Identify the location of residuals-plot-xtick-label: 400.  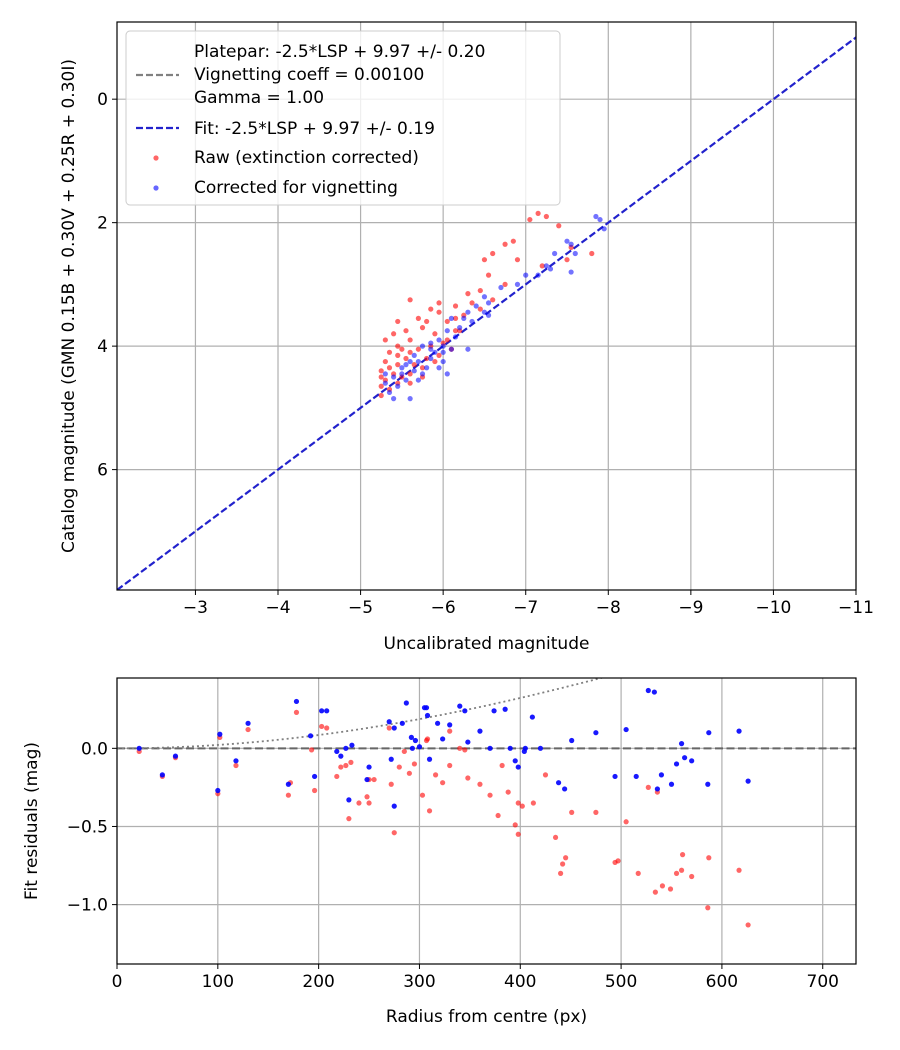
(520, 982).